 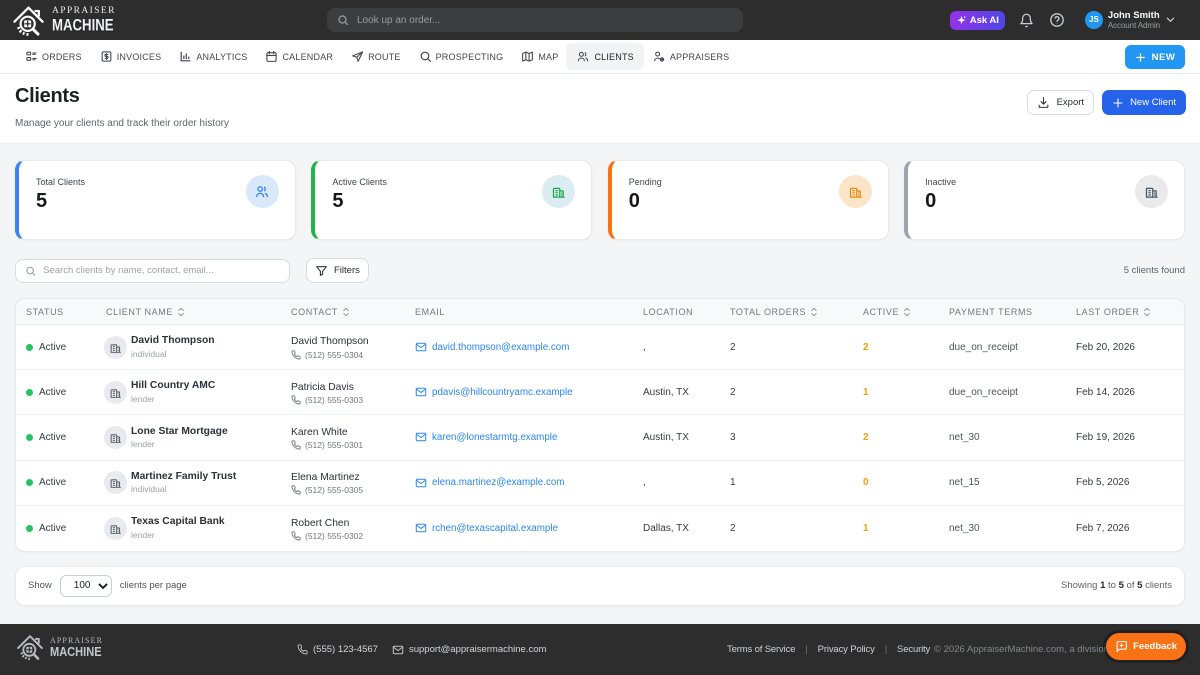 I want to click on column-header: PAYMENT TERMS, so click(x=1012, y=312).